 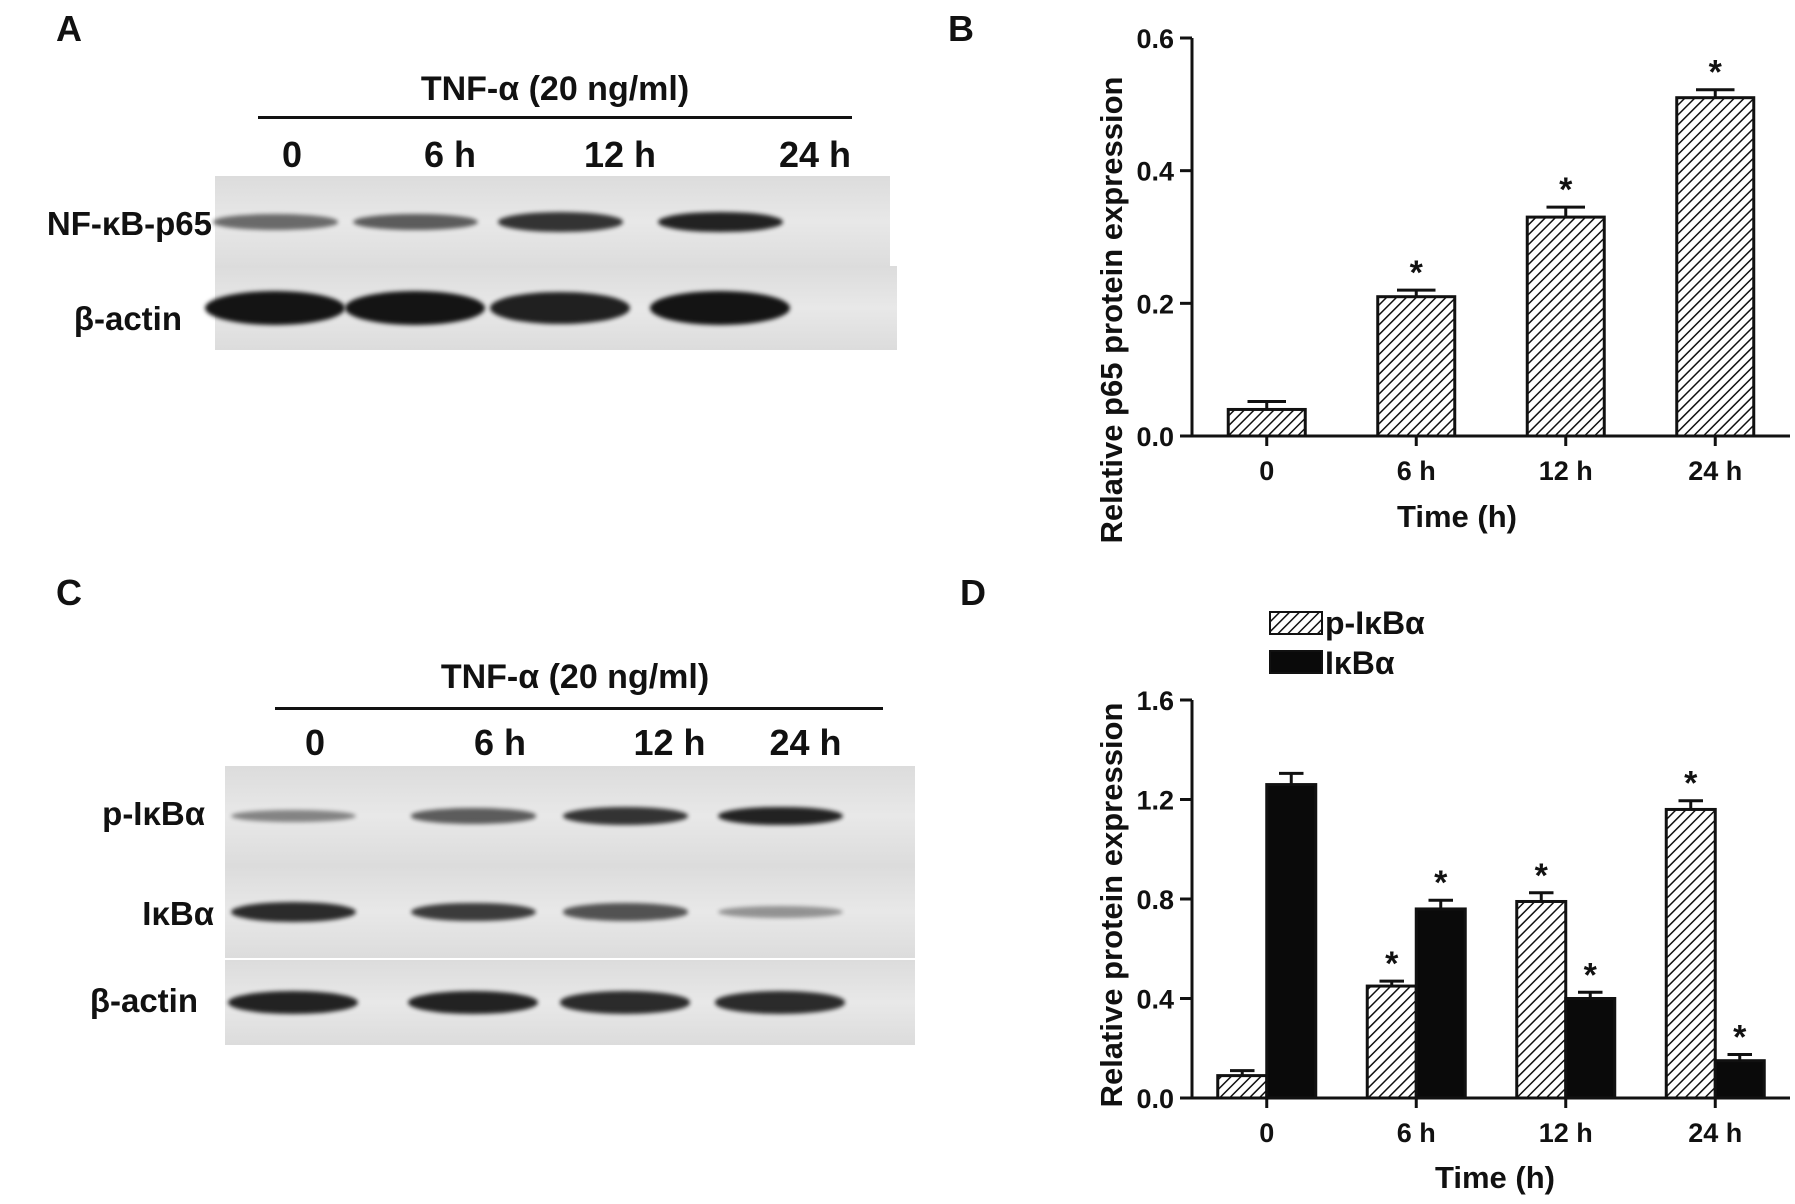 What do you see at coordinates (1296, 623) in the screenshot?
I see `legend-swatch-p-ikba` at bounding box center [1296, 623].